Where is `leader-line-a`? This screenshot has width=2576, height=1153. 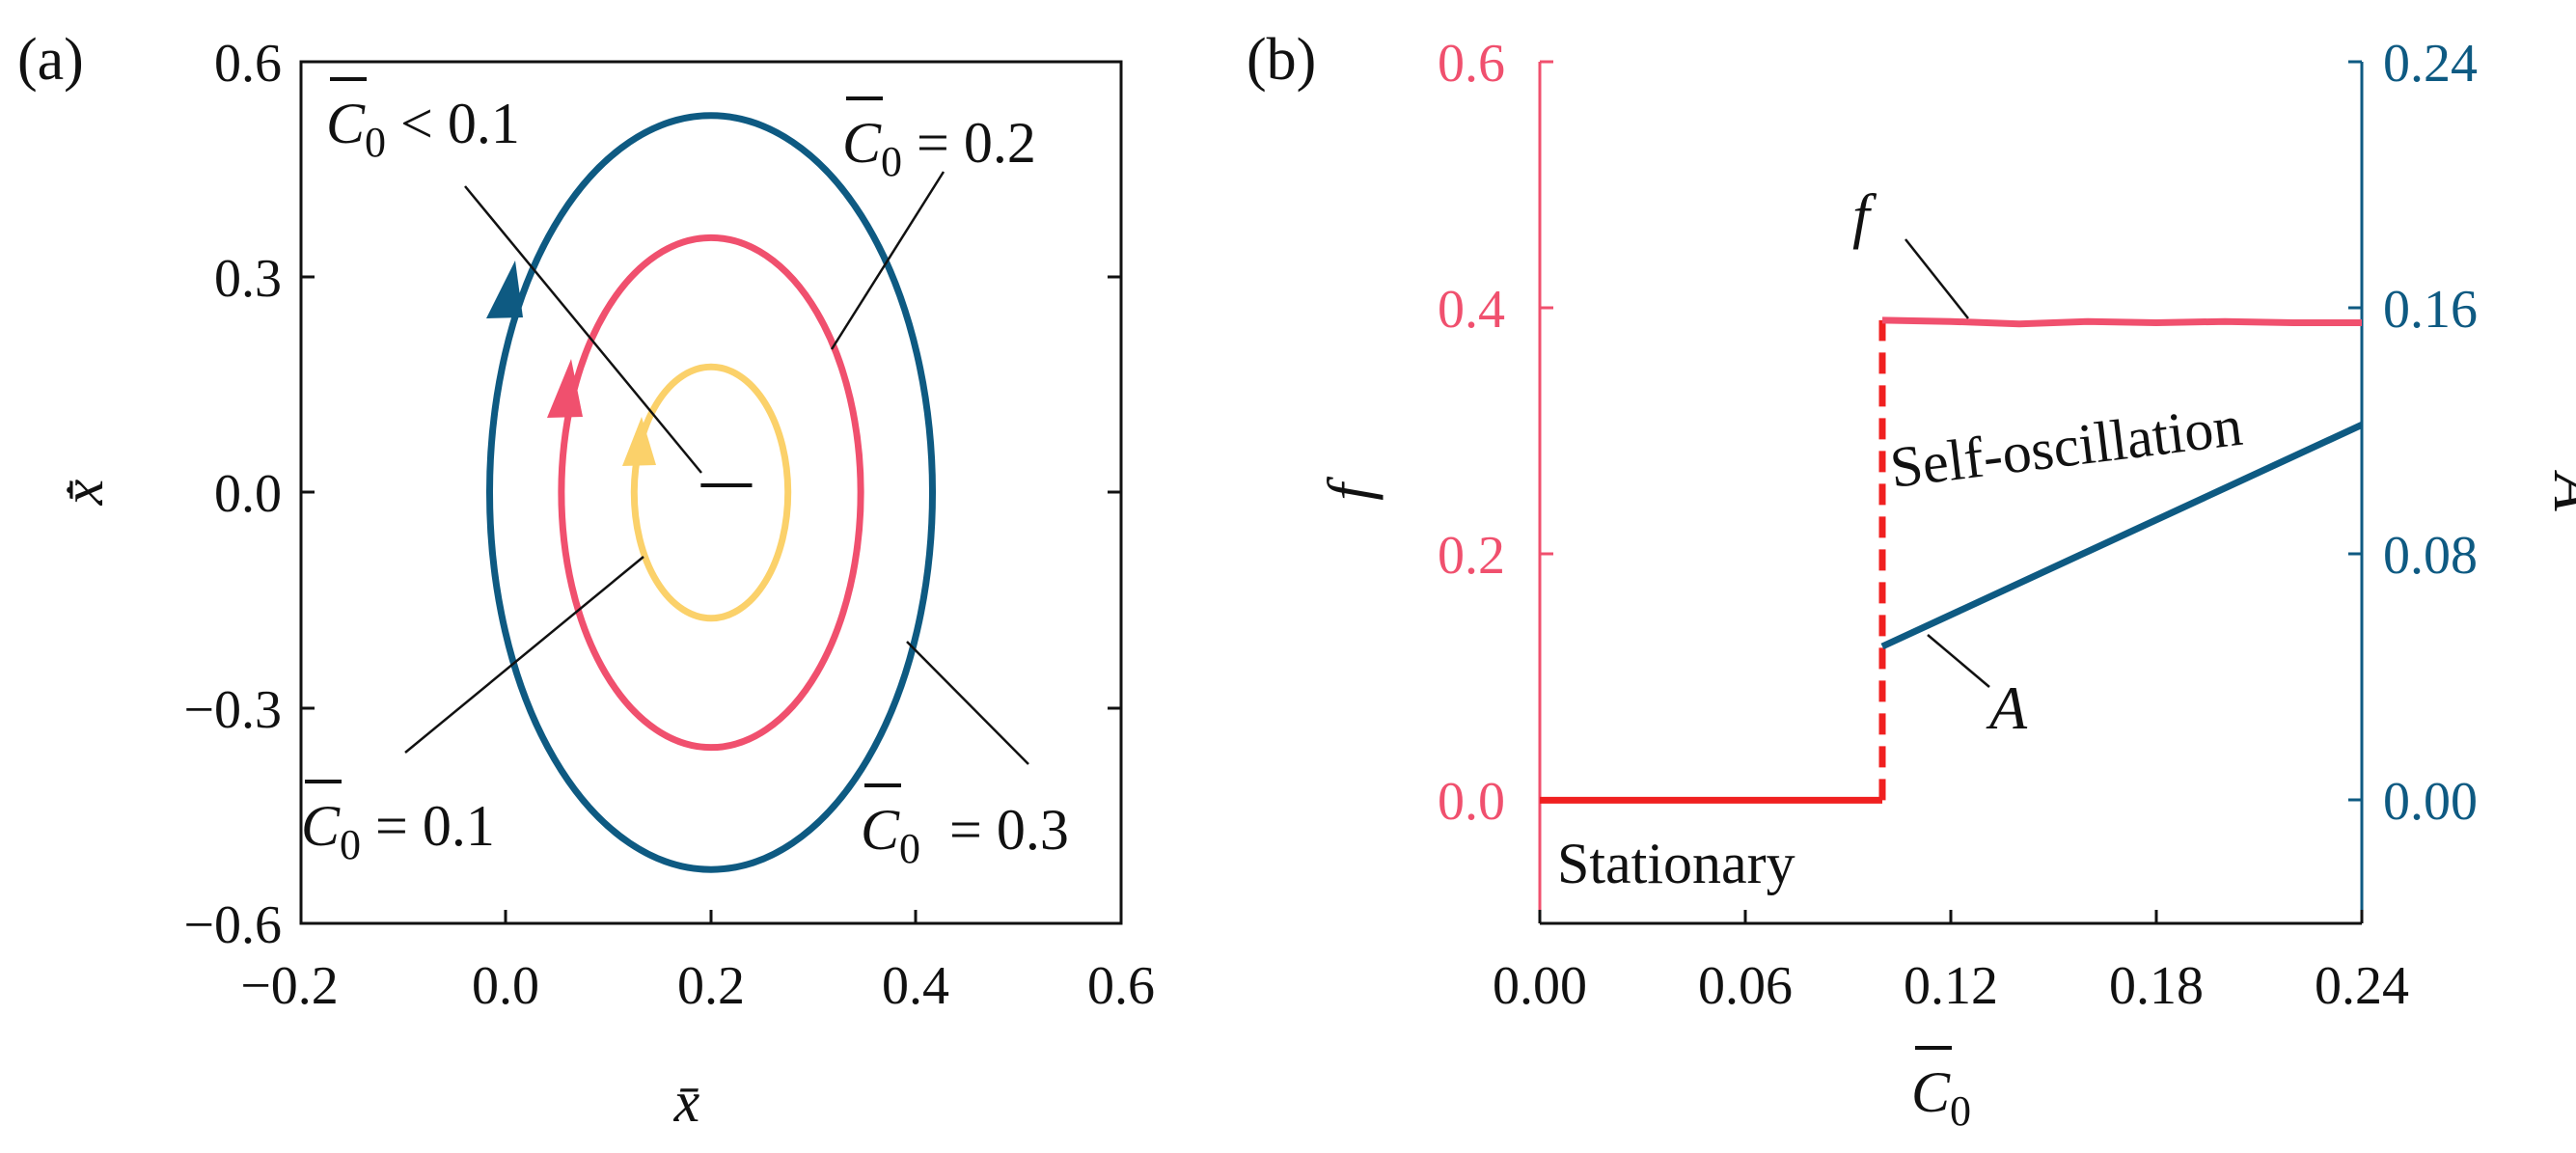 leader-line-a is located at coordinates (1959, 661).